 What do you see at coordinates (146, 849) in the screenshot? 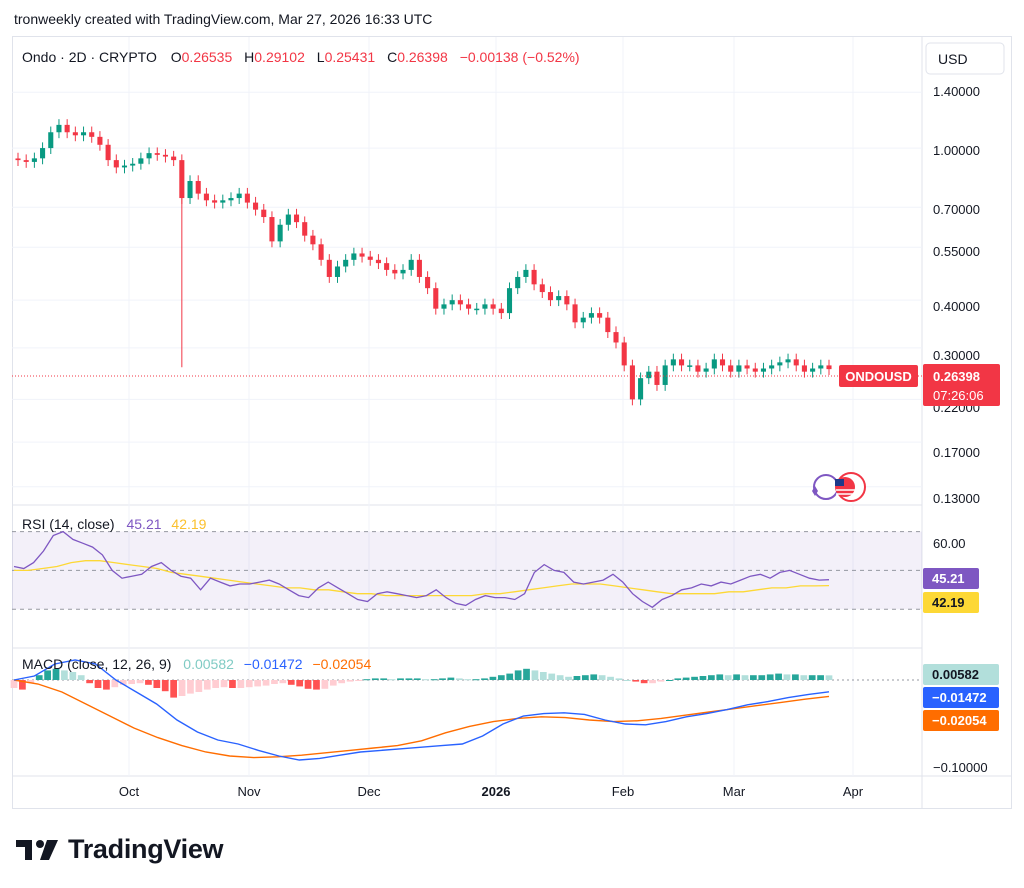
I see `tradingview-logo-text: TradingView` at bounding box center [146, 849].